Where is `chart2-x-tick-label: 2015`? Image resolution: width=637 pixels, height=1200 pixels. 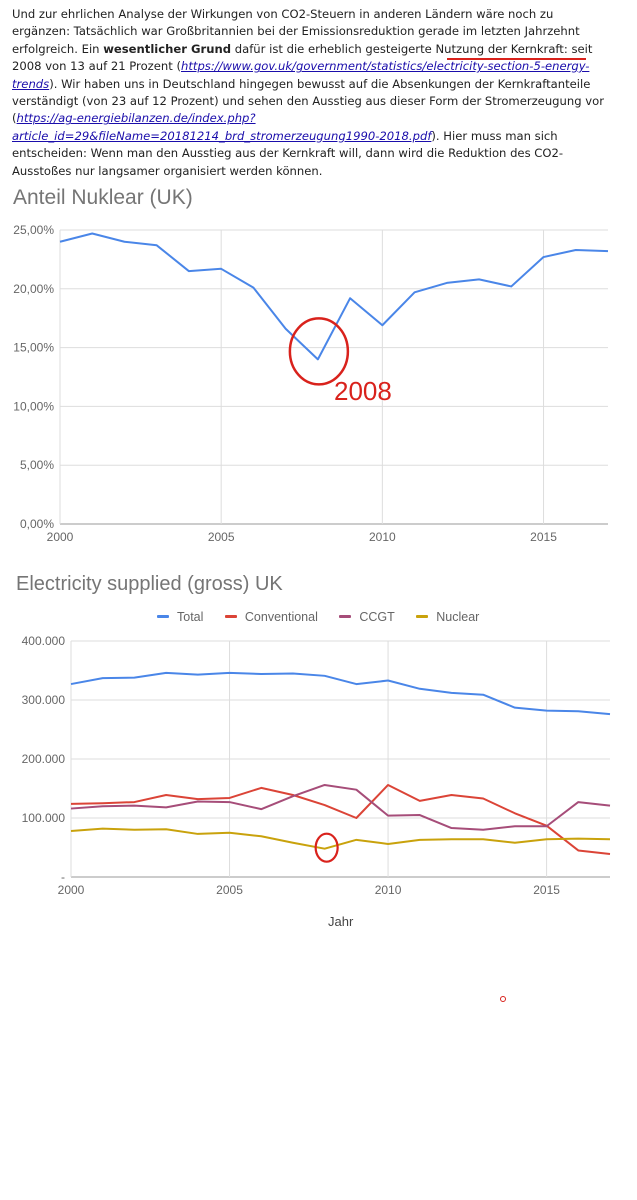 chart2-x-tick-label: 2015 is located at coordinates (546, 890).